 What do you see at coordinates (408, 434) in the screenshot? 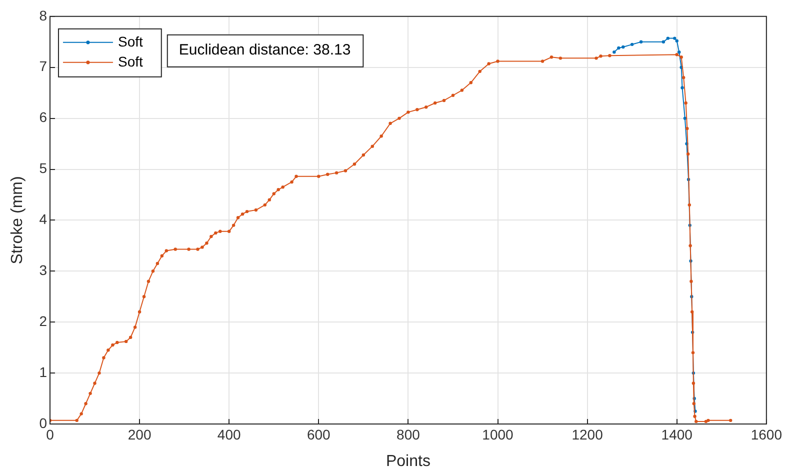
I see `x-tick-label: 800` at bounding box center [408, 434].